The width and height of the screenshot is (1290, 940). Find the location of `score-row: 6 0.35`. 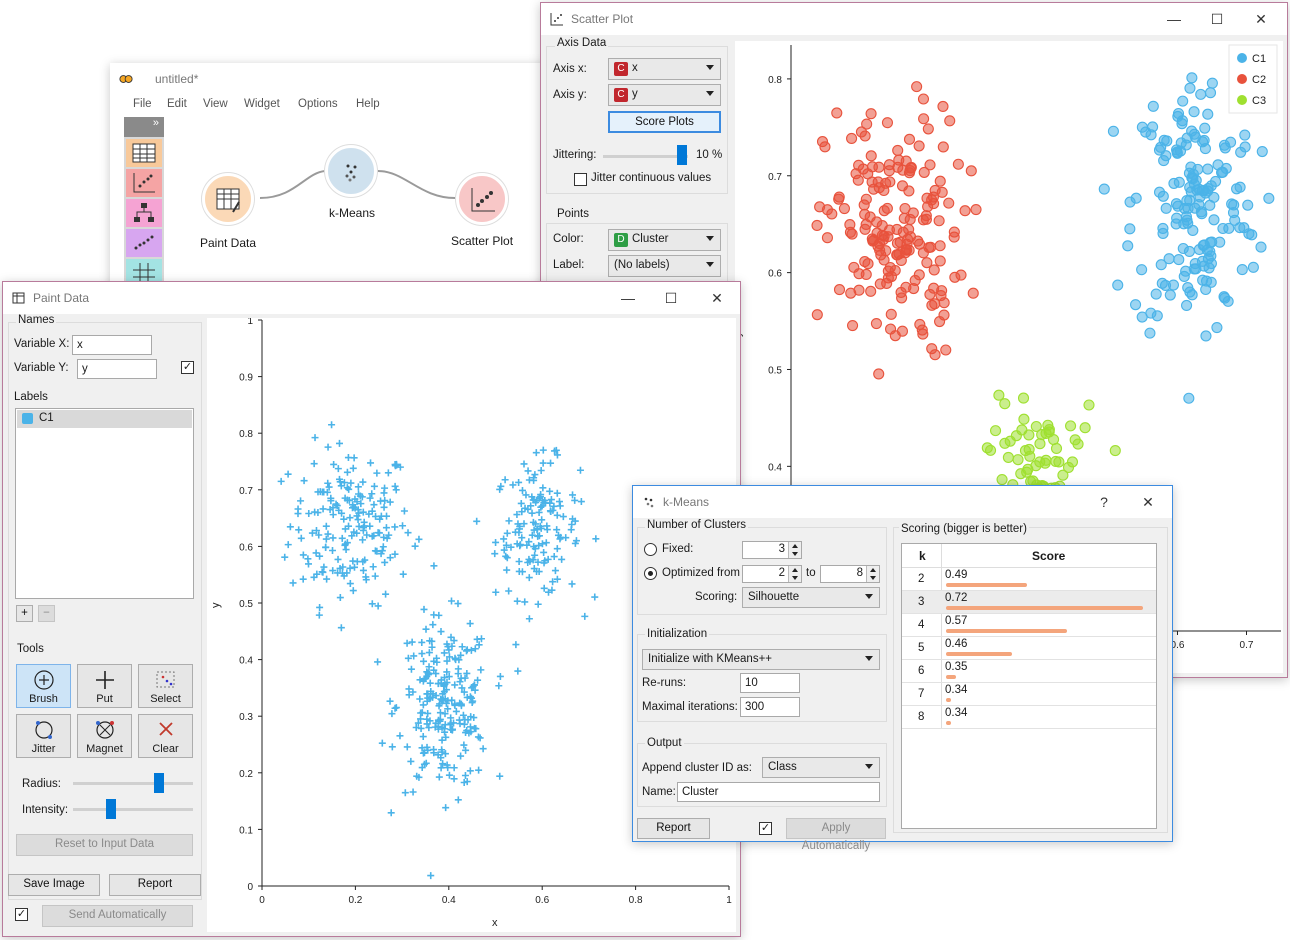

score-row: 6 0.35 is located at coordinates (1029, 671).